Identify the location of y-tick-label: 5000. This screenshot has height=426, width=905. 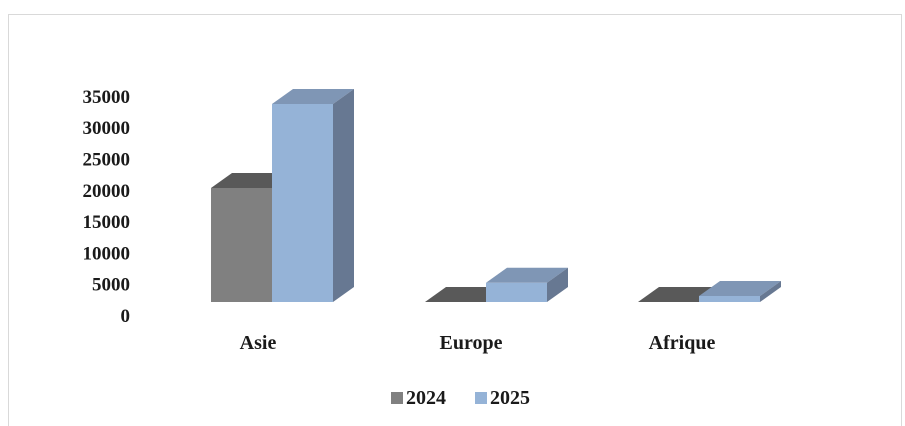
(111, 285).